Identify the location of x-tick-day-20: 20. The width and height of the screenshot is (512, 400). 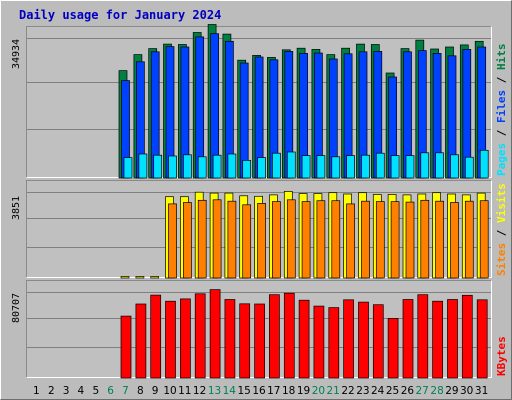
(318, 391).